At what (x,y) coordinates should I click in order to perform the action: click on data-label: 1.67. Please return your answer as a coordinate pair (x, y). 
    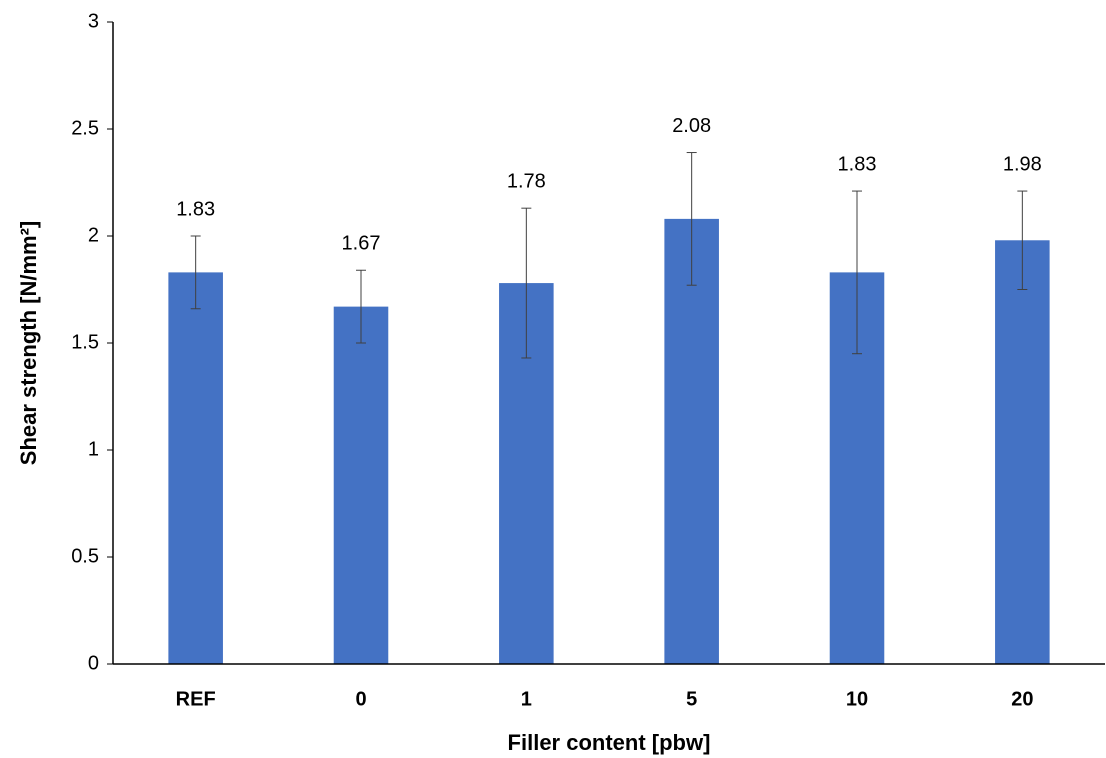
    Looking at the image, I should click on (361, 244).